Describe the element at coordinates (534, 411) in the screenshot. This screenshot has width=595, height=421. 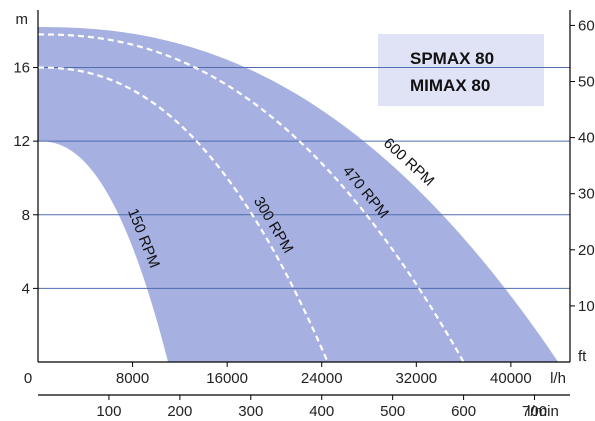
I see `x-lmin-tick-label-700: 700` at that location.